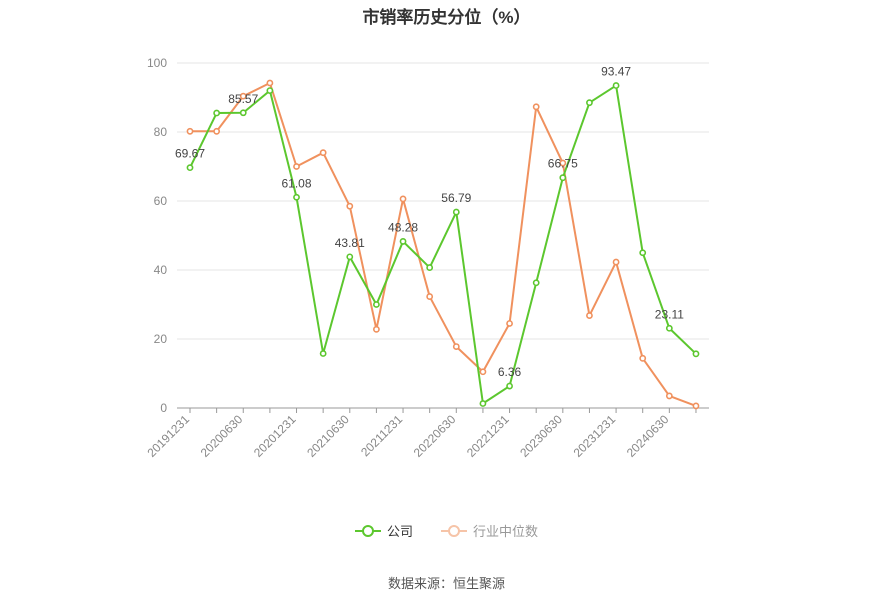 Image resolution: width=893 pixels, height=603 pixels. What do you see at coordinates (383, 530) in the screenshot?
I see `legend-item-company: 公司` at bounding box center [383, 530].